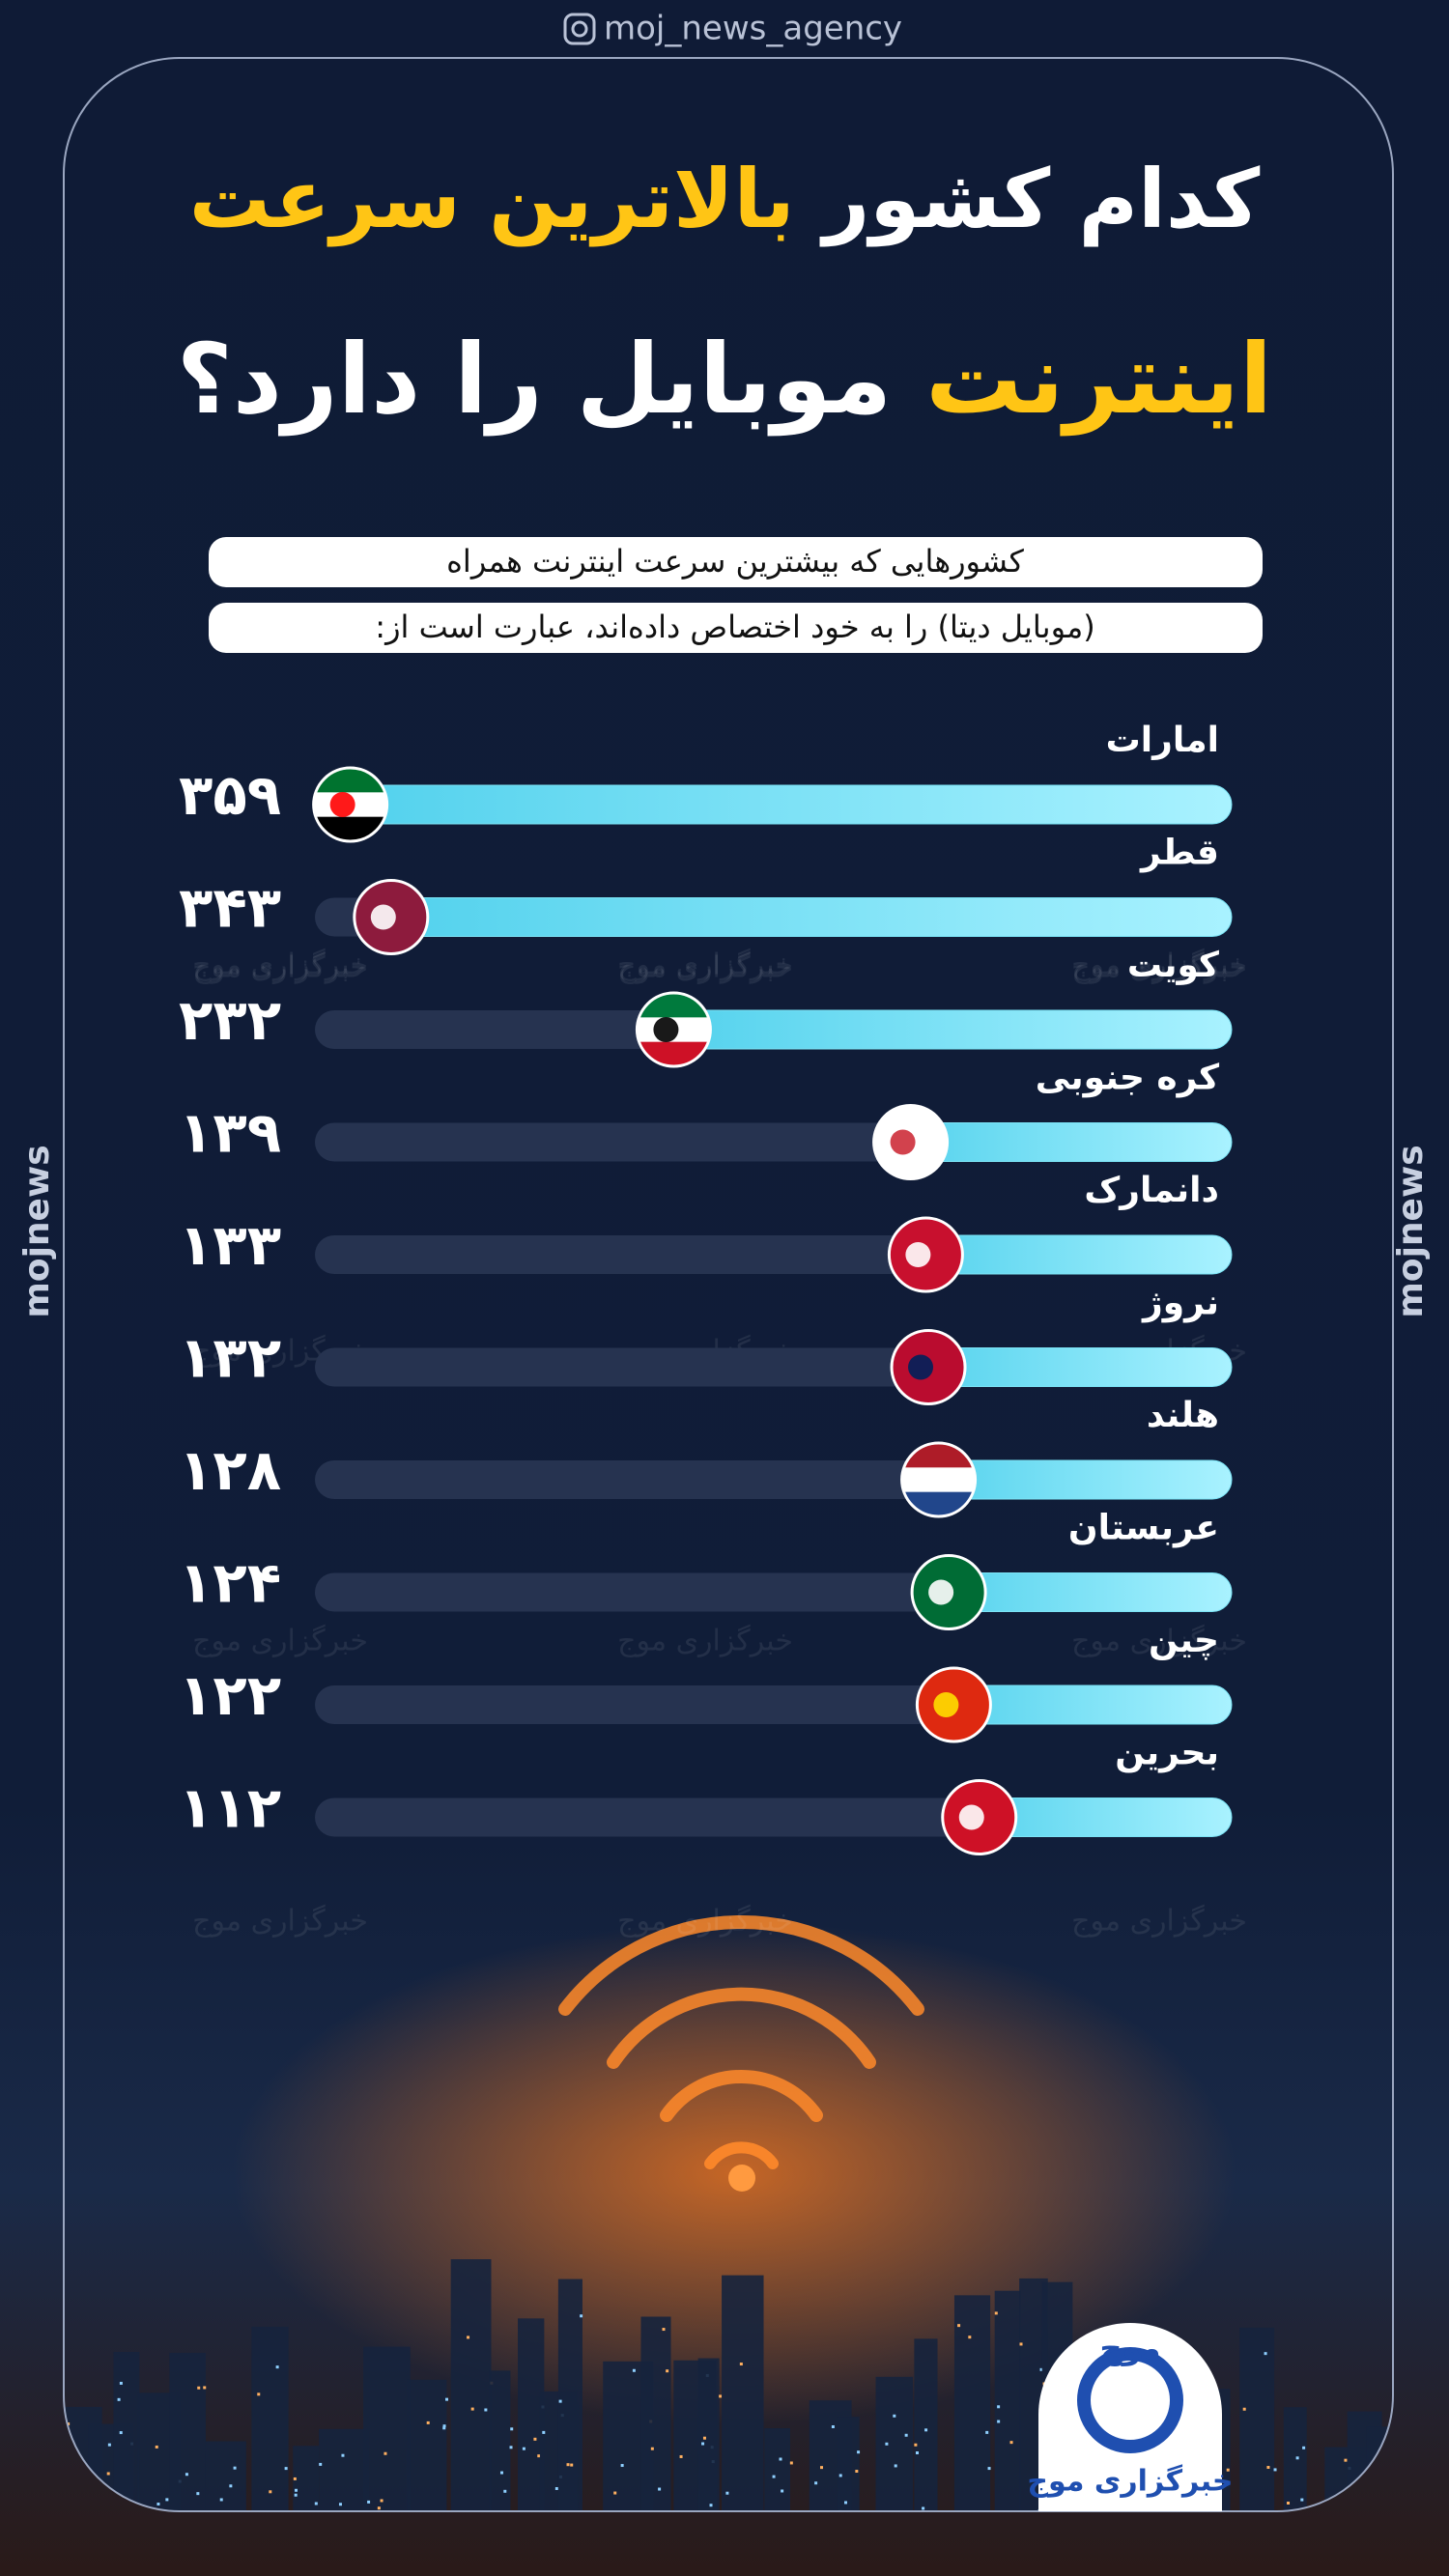  I want to click on value-label: ۱۲۴, so click(230, 1583).